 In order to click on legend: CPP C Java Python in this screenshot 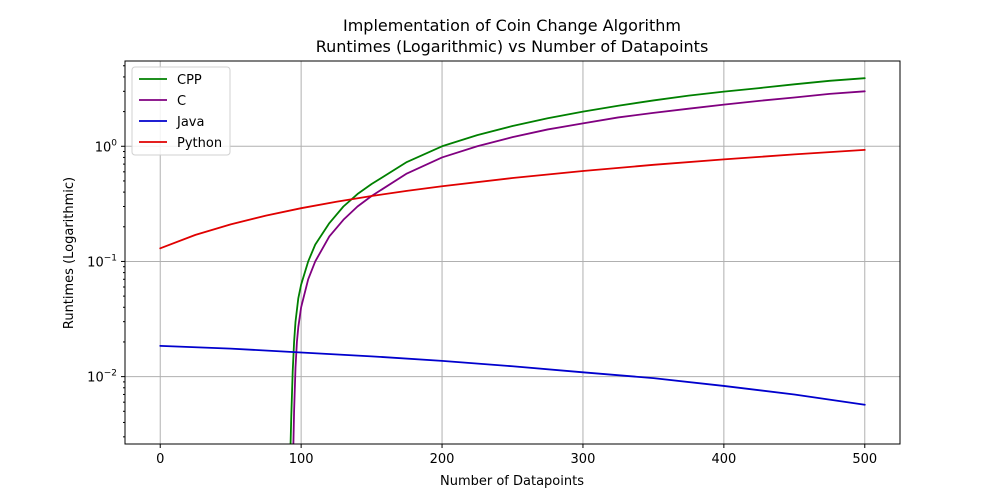, I will do `click(181, 111)`.